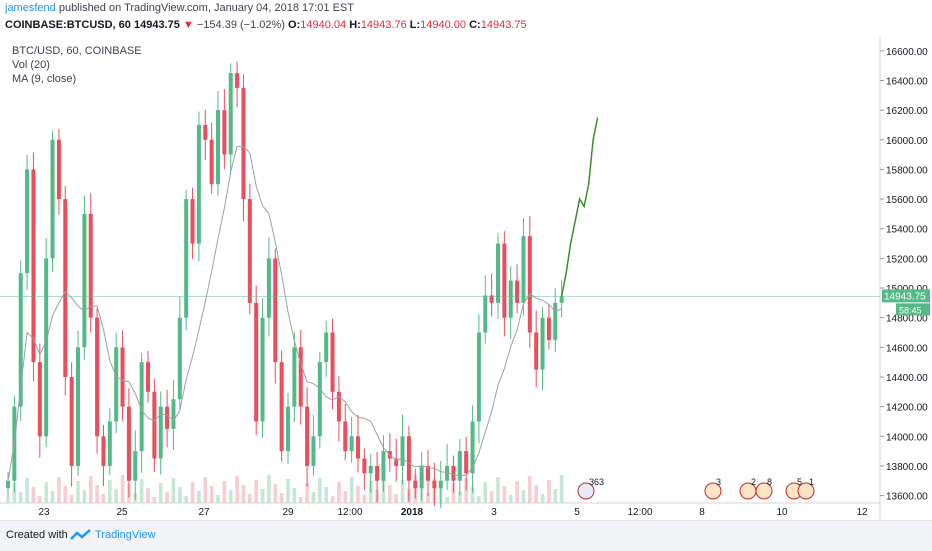 This screenshot has width=932, height=551. What do you see at coordinates (907, 437) in the screenshot?
I see `y-tick-label: 14000.00` at bounding box center [907, 437].